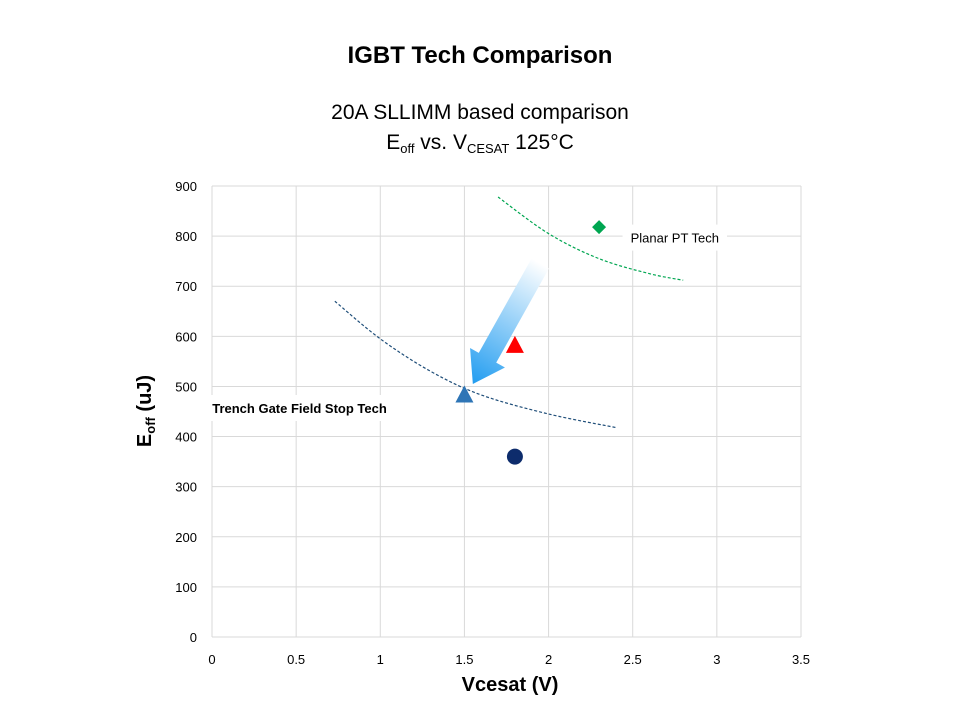 The height and width of the screenshot is (720, 960). Describe the element at coordinates (145, 440) in the screenshot. I see `y-axis-title-main: E` at that location.